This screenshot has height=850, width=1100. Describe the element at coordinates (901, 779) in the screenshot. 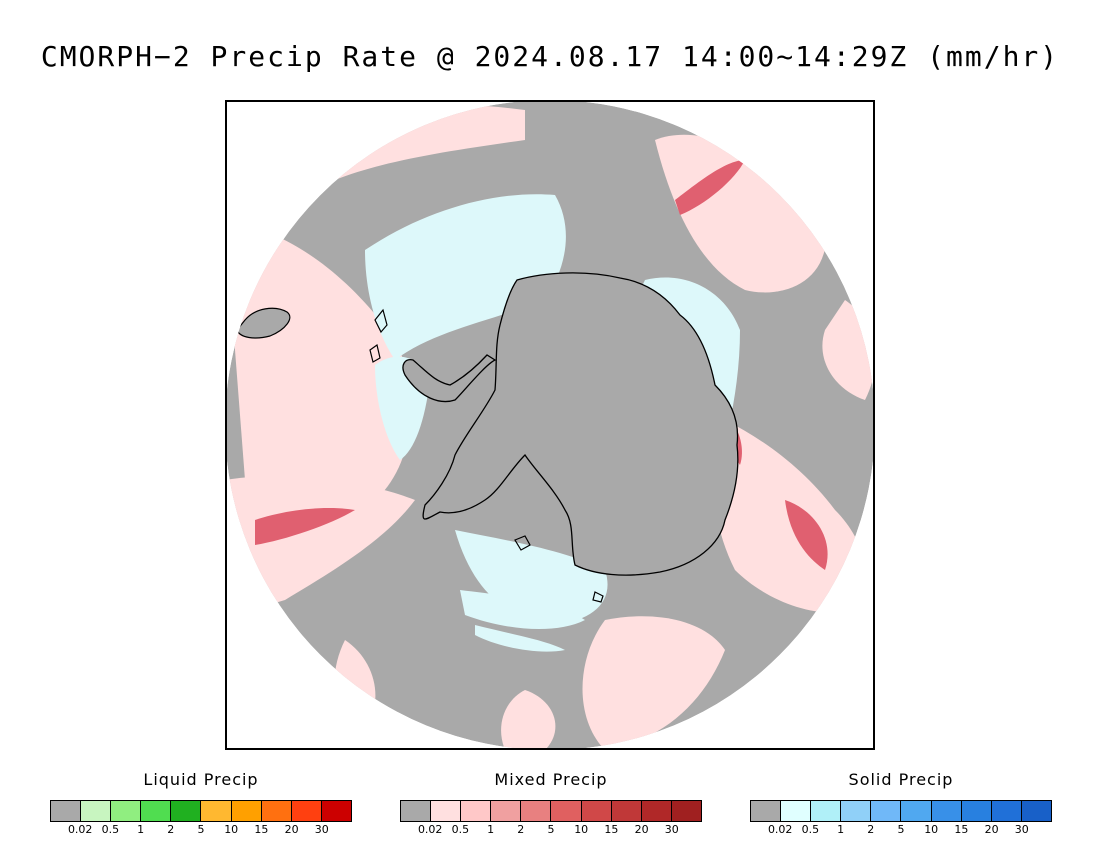

I see `legend-title: Solid Precip` at that location.